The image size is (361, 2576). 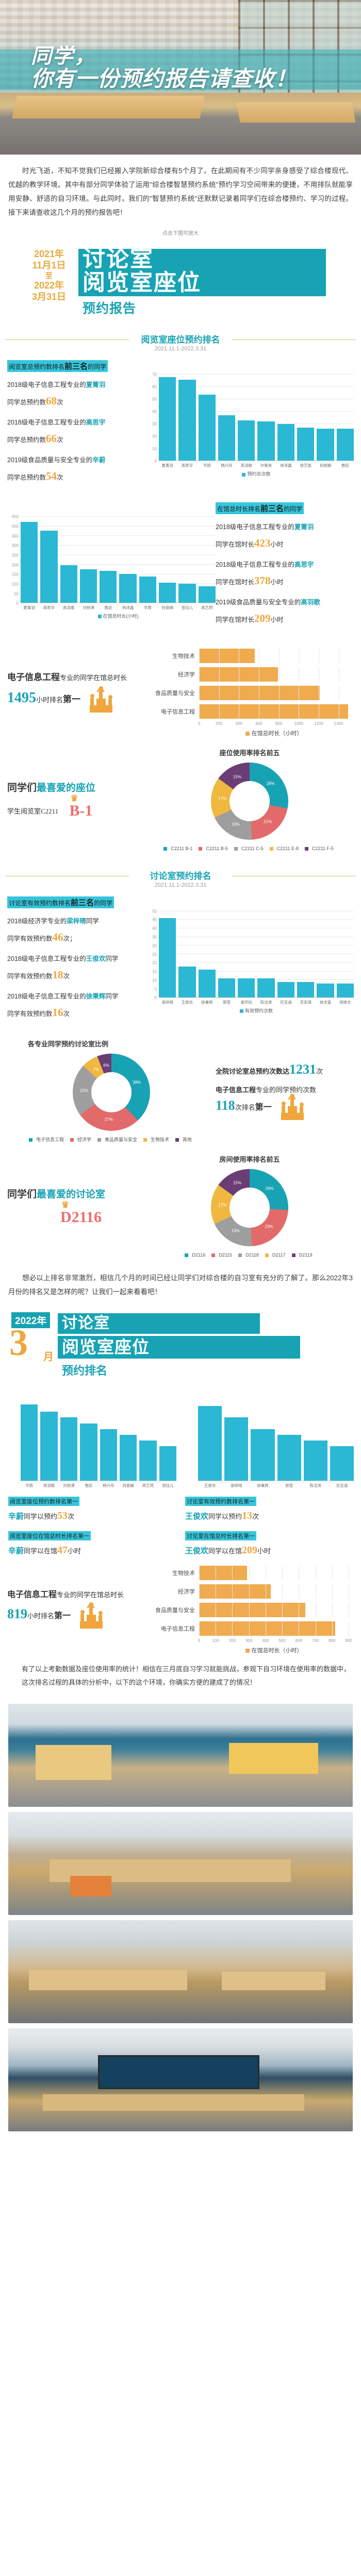 What do you see at coordinates (207, 608) in the screenshot?
I see `x-tick-label: 高艺珂` at bounding box center [207, 608].